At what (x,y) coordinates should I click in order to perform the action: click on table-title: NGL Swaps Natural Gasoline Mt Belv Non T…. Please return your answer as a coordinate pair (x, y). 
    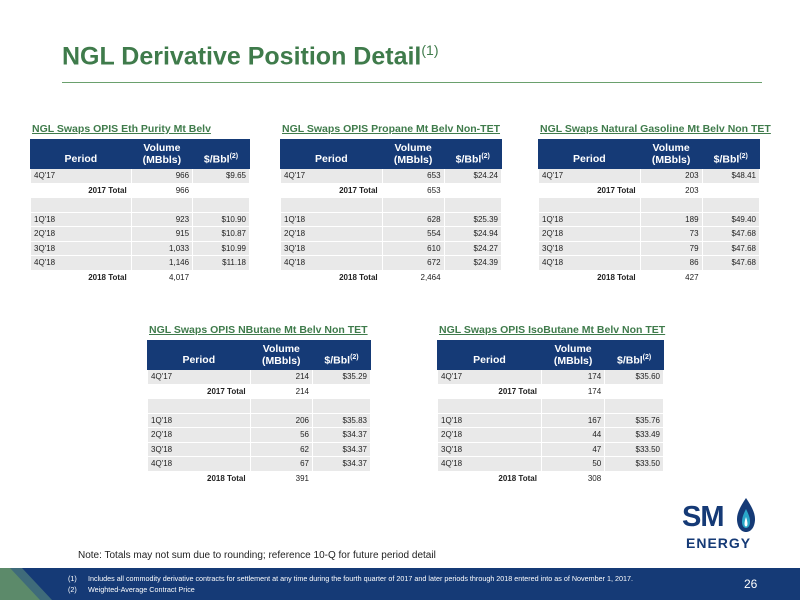
    Looking at the image, I should click on (655, 129).